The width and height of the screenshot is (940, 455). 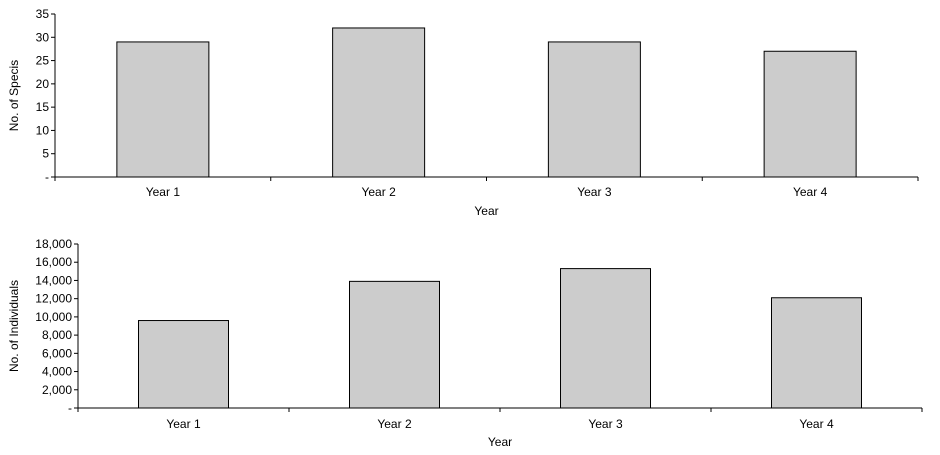 What do you see at coordinates (43, 14) in the screenshot?
I see `y-tick-label: 35` at bounding box center [43, 14].